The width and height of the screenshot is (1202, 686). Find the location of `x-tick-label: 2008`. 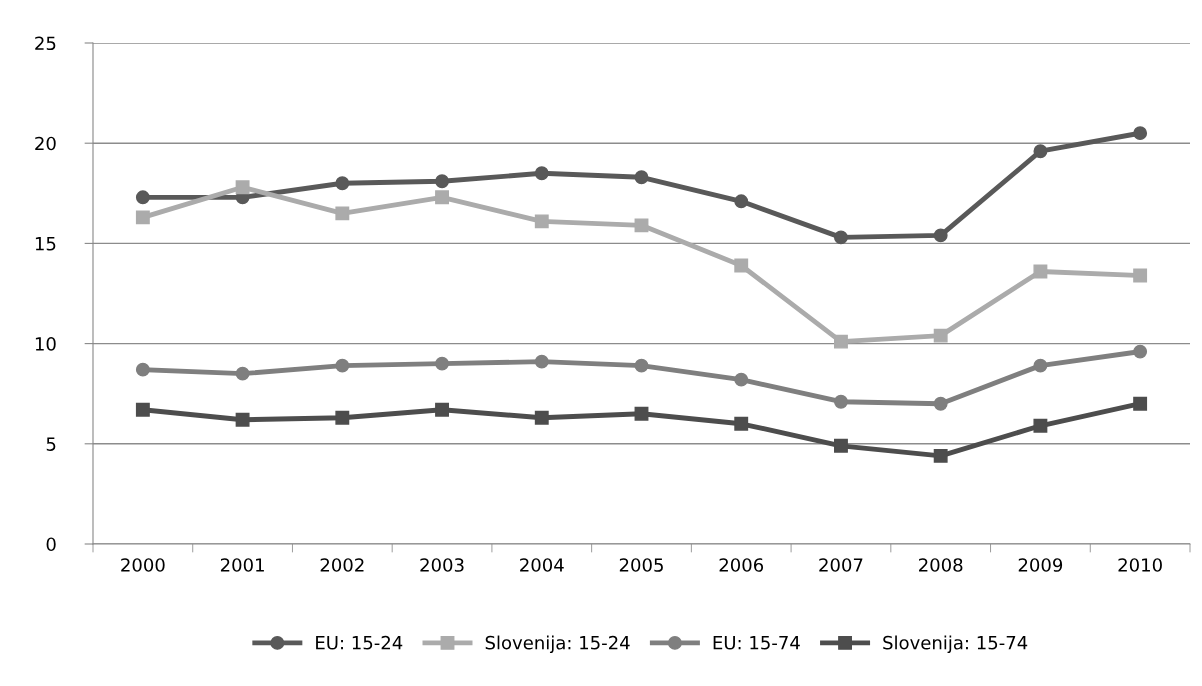

x-tick-label: 2008 is located at coordinates (941, 565).